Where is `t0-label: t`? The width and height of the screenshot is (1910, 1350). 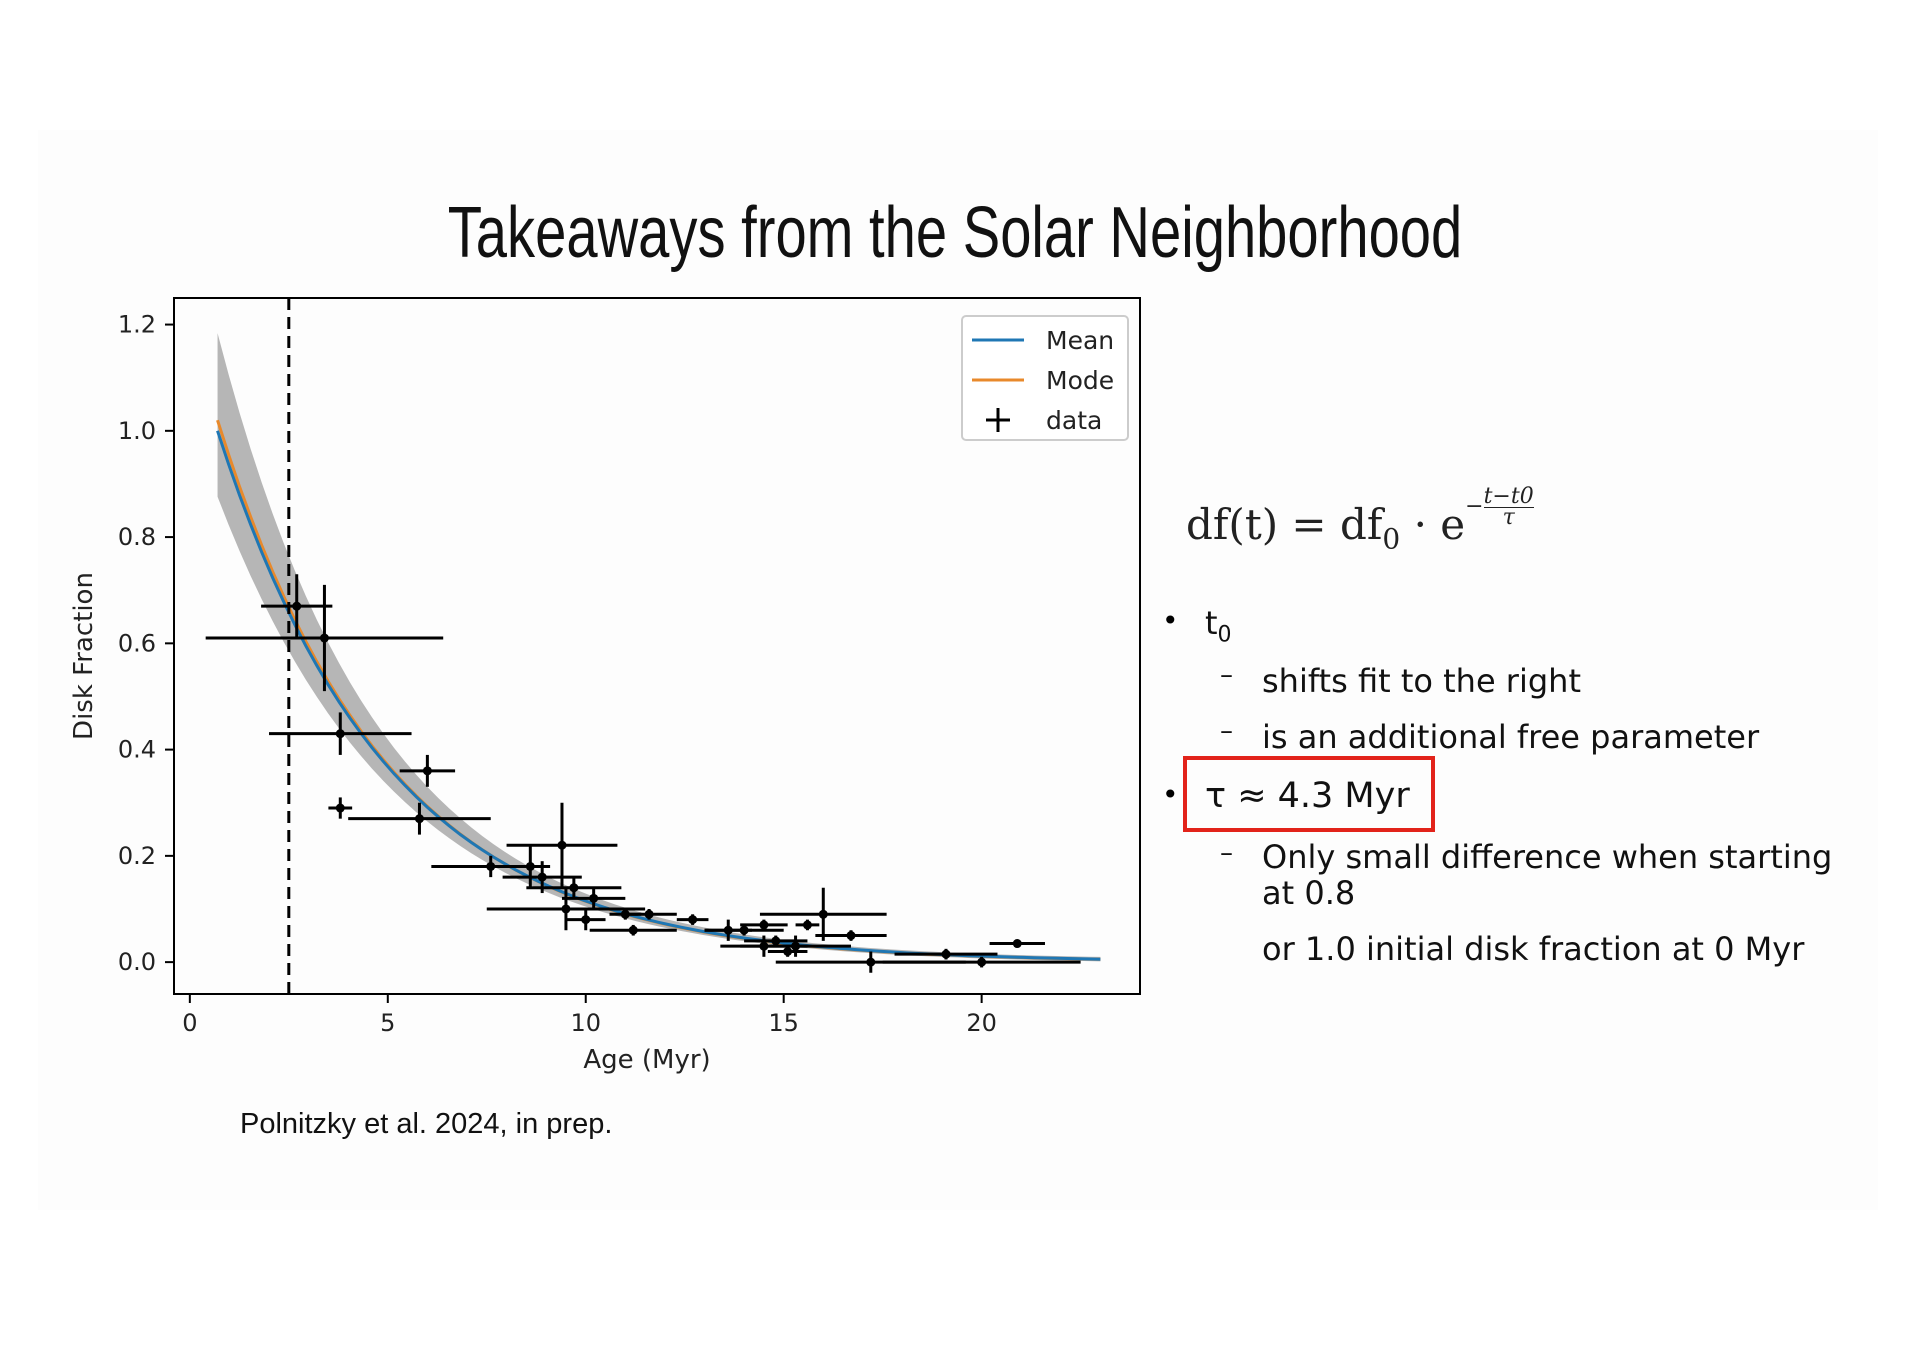
t0-label: t is located at coordinates (1211, 623).